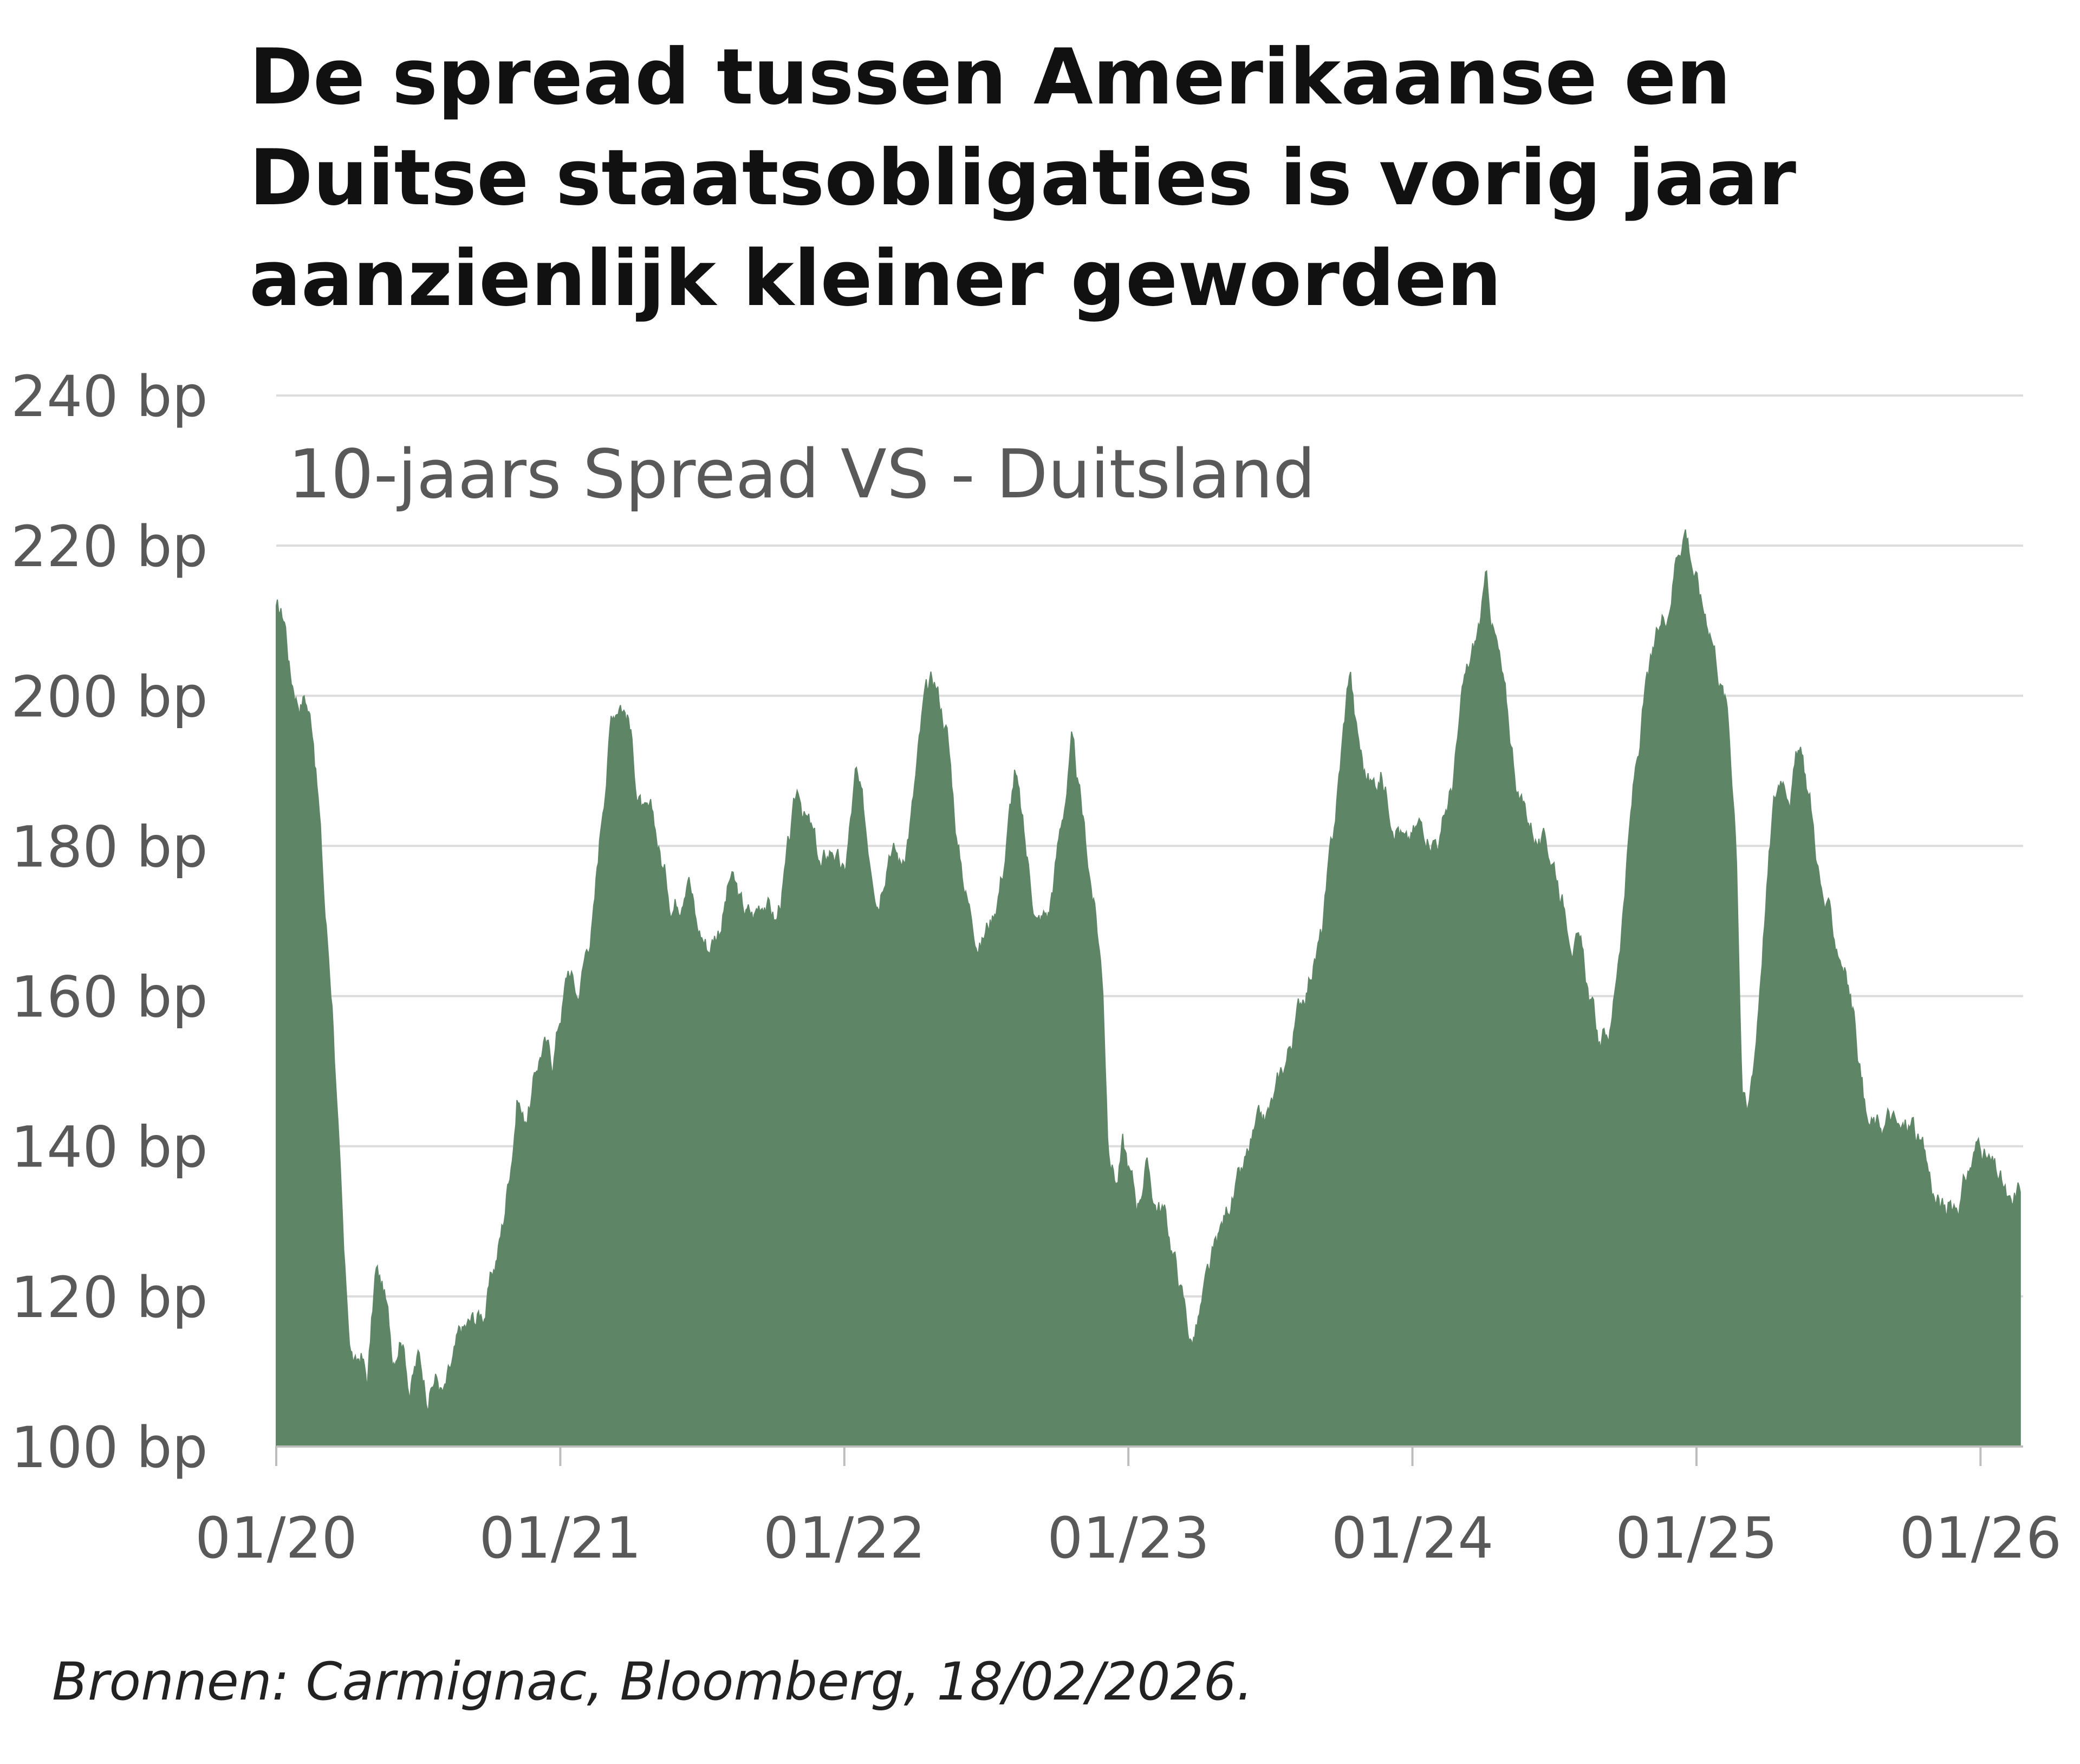  I want to click on y-tick-label: 200 bp, so click(109, 697).